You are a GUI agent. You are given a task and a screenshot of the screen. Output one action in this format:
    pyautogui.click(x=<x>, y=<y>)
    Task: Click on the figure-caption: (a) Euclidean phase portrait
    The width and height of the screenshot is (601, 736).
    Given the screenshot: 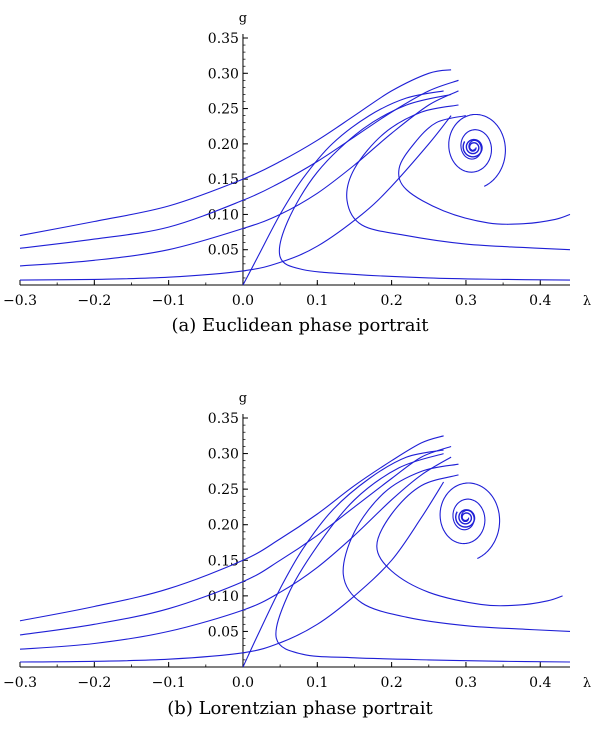 What is the action you would take?
    pyautogui.click(x=300, y=325)
    